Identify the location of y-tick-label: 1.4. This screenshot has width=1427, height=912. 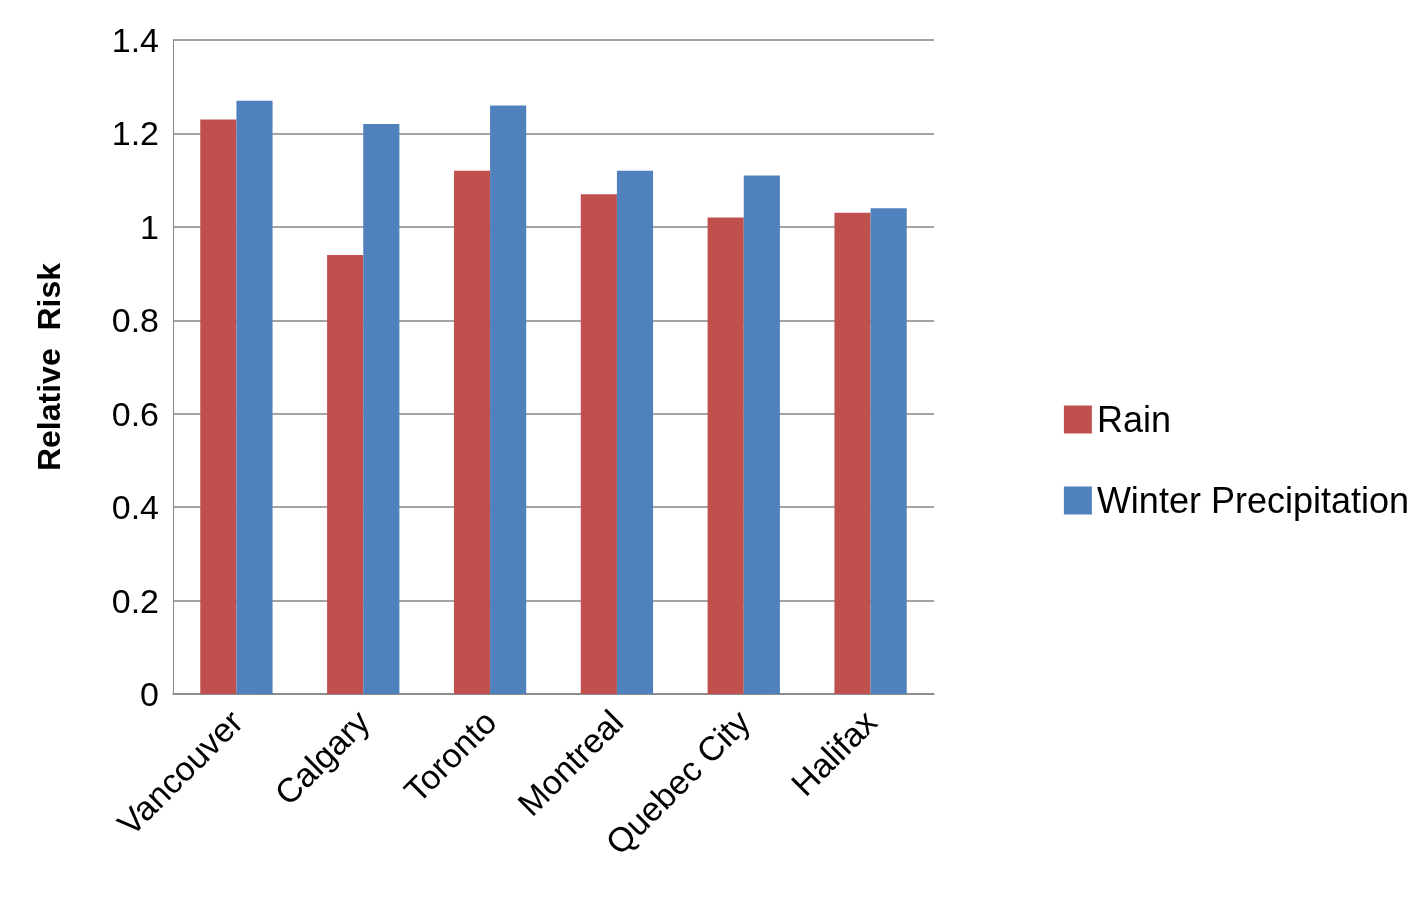
(135, 40).